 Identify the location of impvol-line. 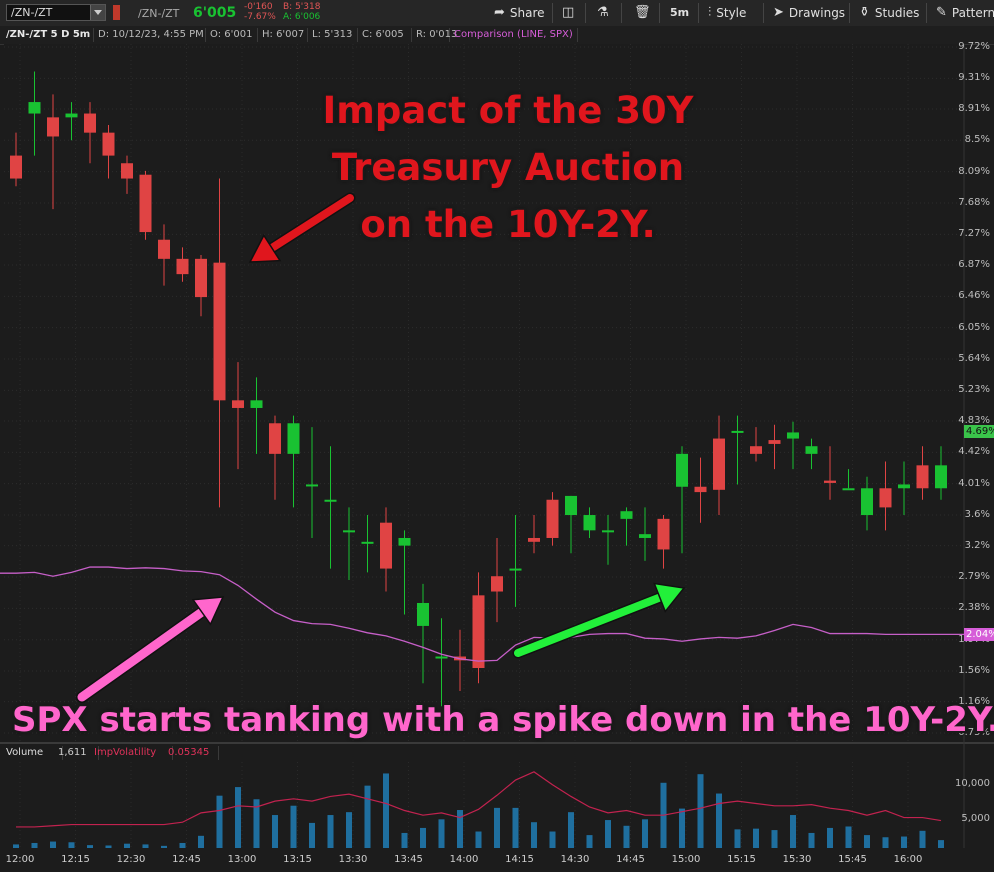
(479, 799).